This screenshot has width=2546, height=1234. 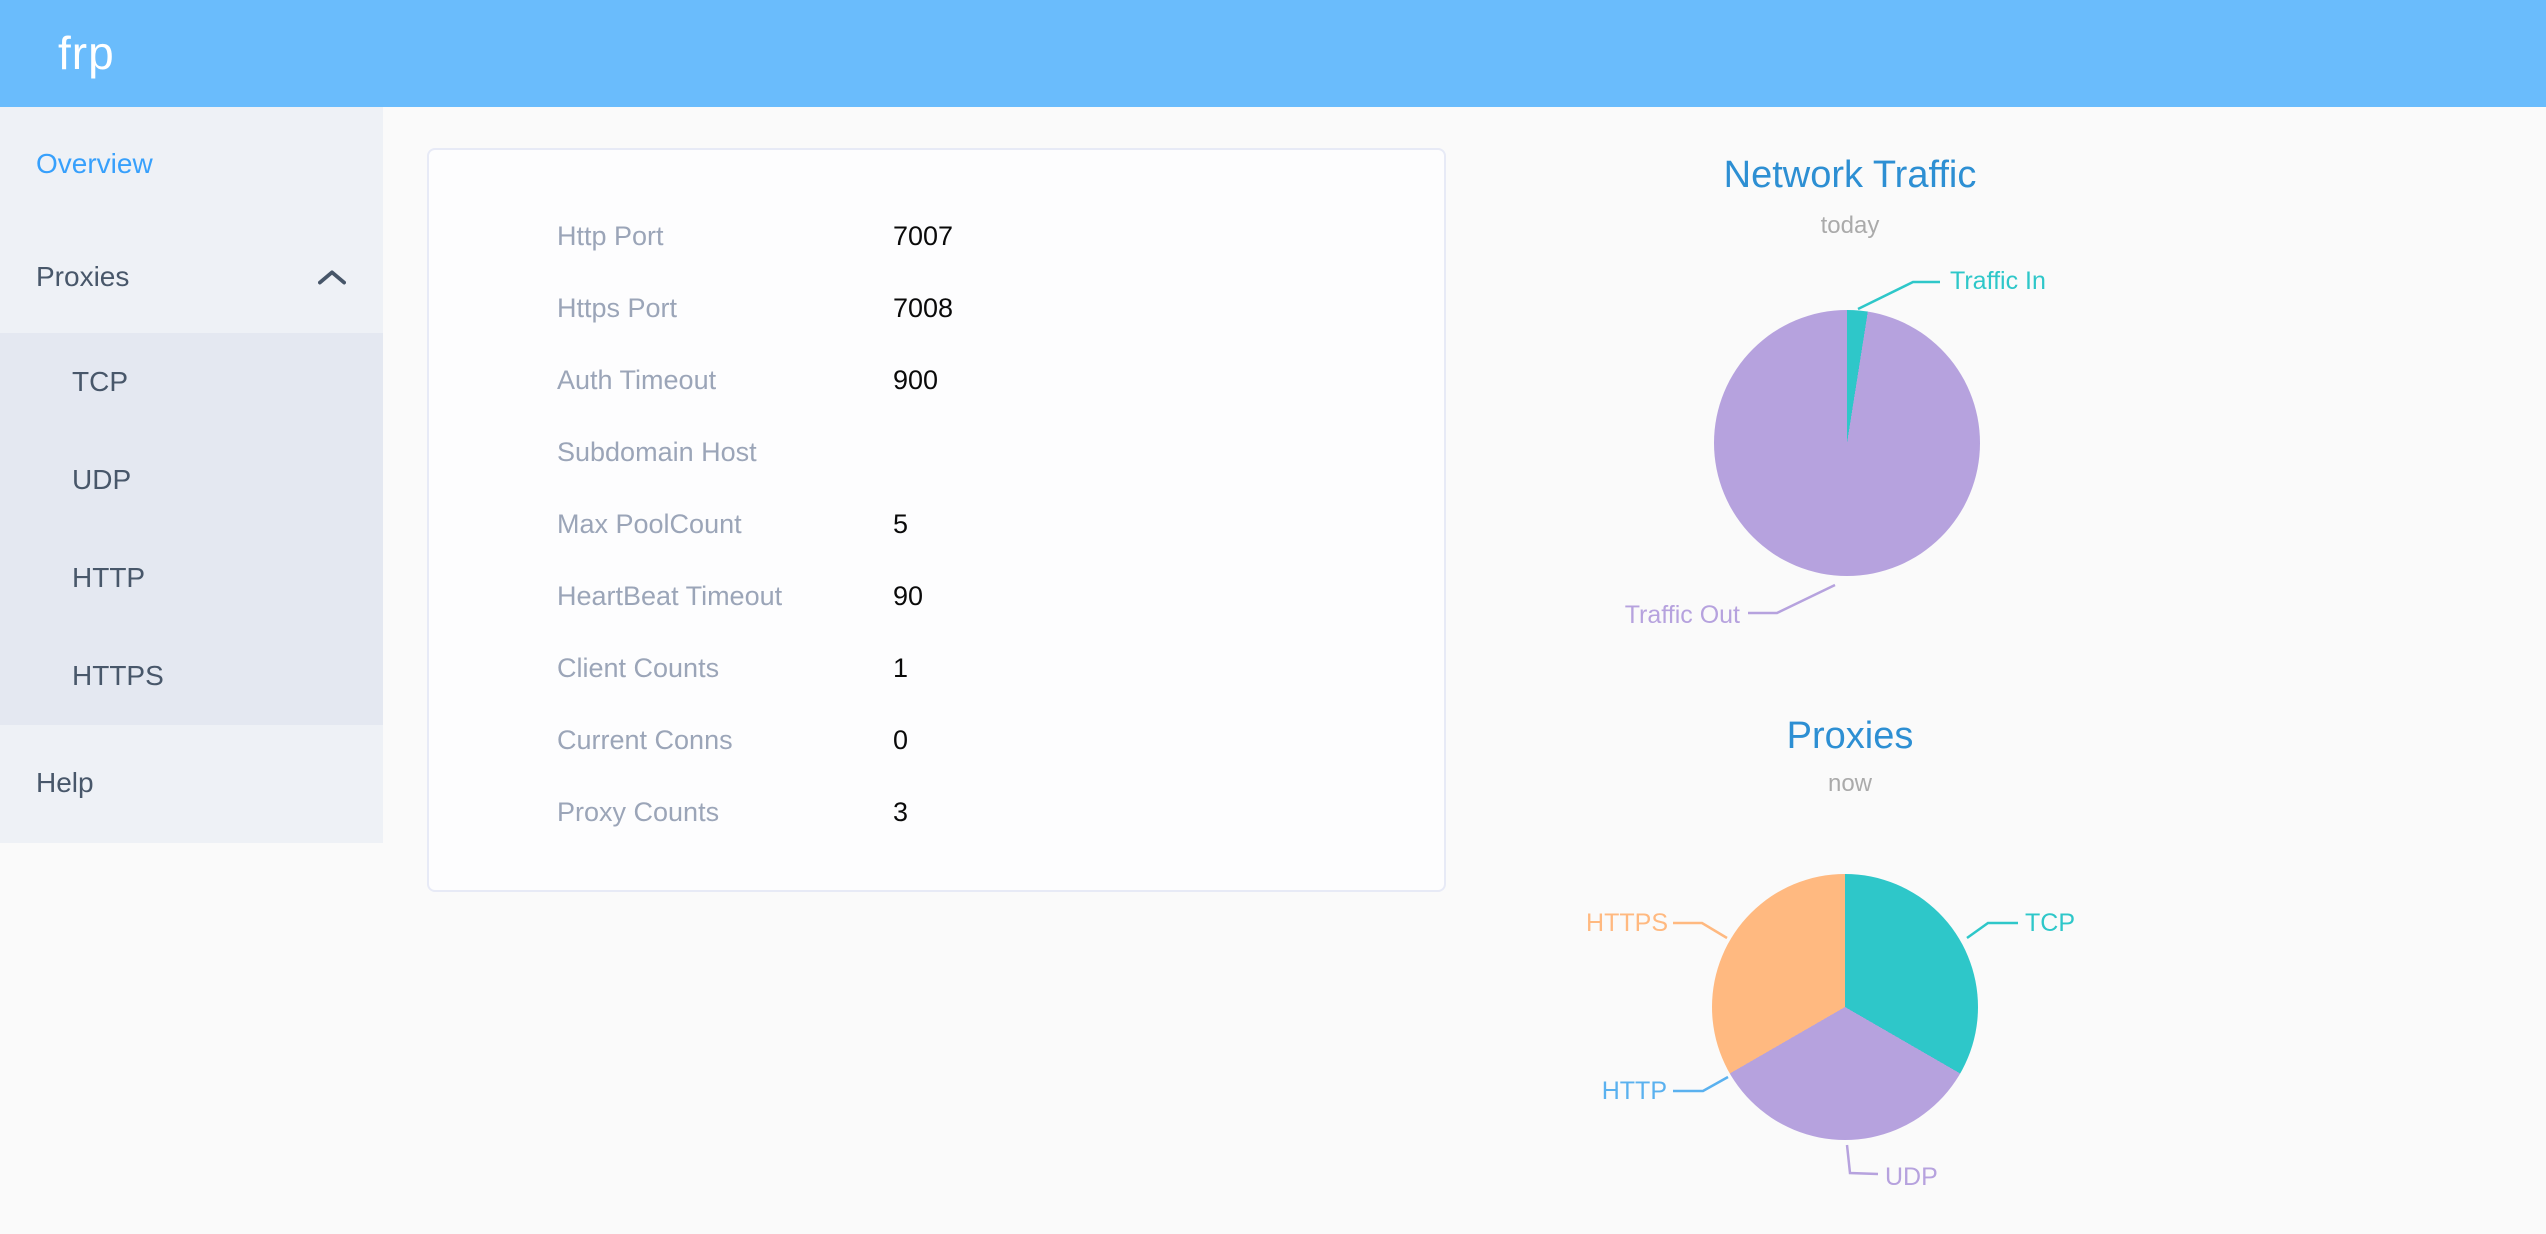 I want to click on config-label: Current Conns, so click(x=645, y=739).